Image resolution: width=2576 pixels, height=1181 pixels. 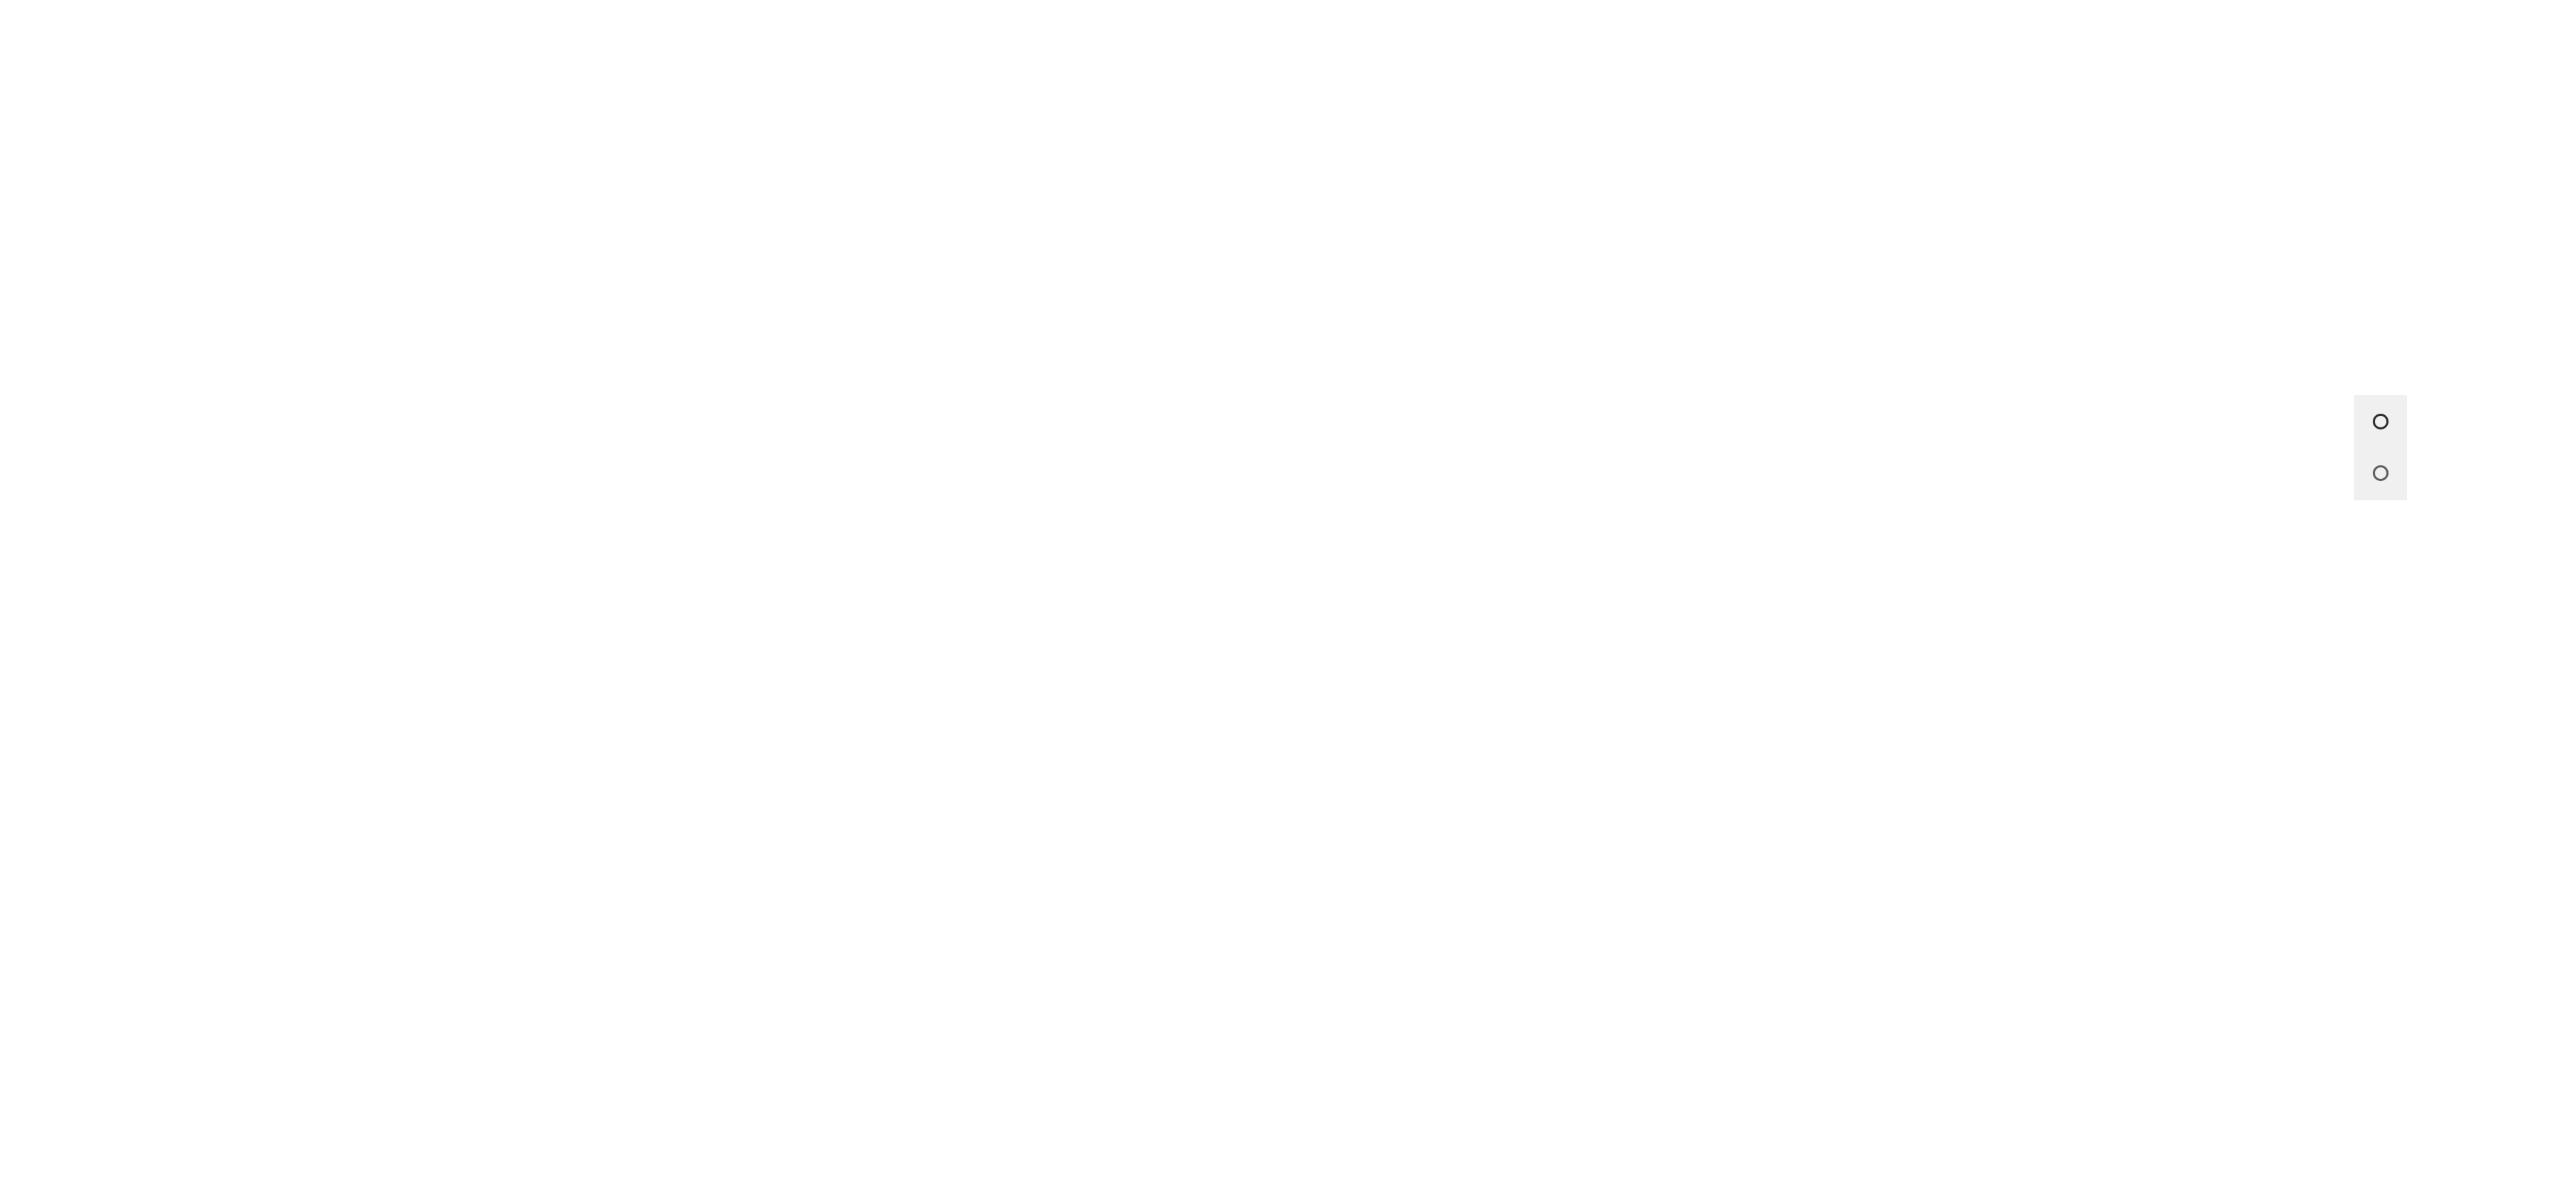 What do you see at coordinates (2381, 473) in the screenshot?
I see `legend-none-dot-icon` at bounding box center [2381, 473].